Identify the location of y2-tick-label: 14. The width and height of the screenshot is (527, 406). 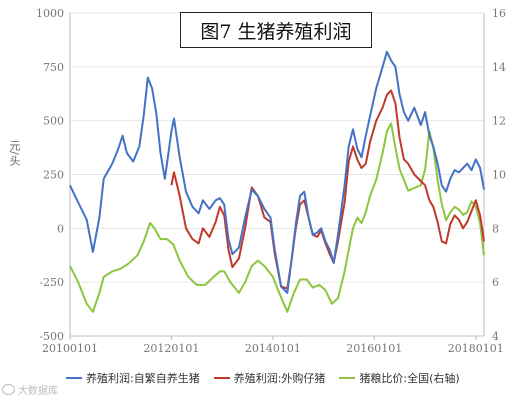
(499, 67).